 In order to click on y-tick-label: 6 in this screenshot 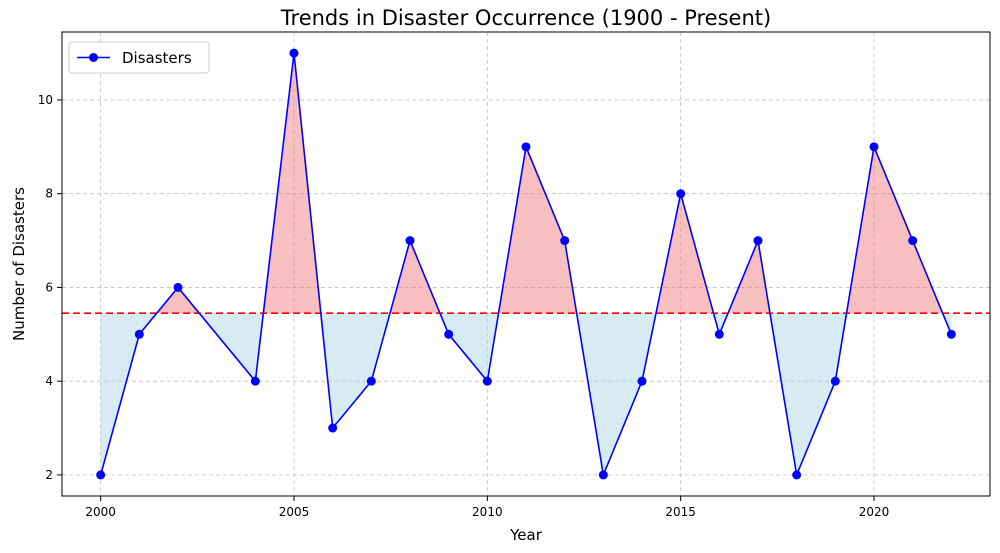, I will do `click(49, 287)`.